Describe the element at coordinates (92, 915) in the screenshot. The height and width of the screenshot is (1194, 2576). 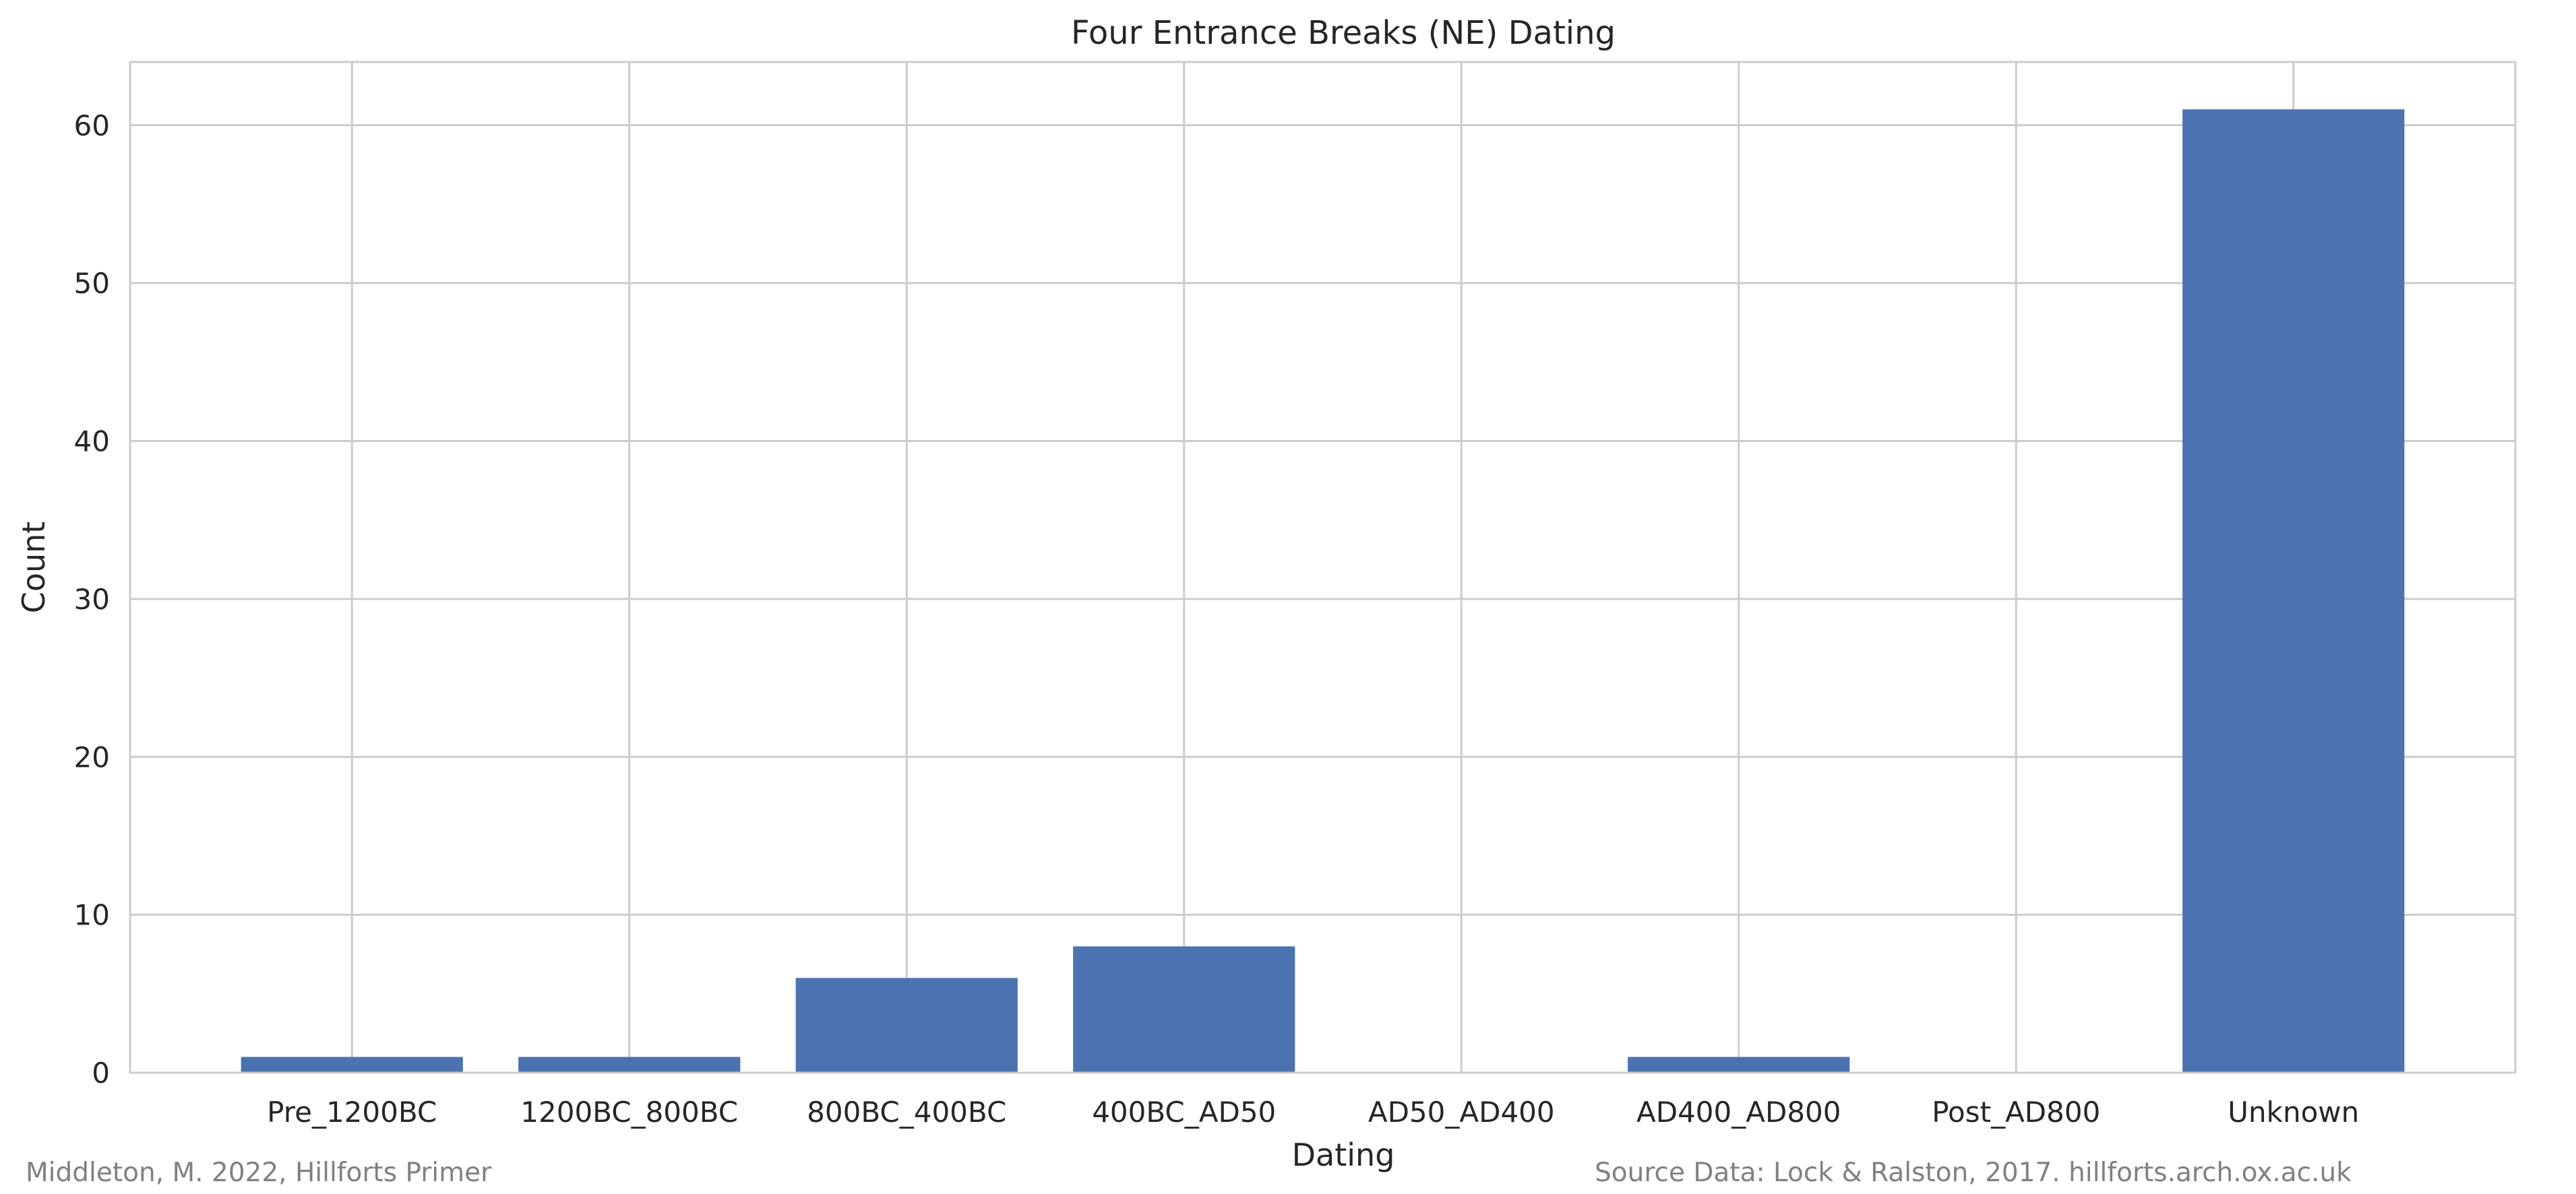
I see `y-tick-label: 10` at that location.